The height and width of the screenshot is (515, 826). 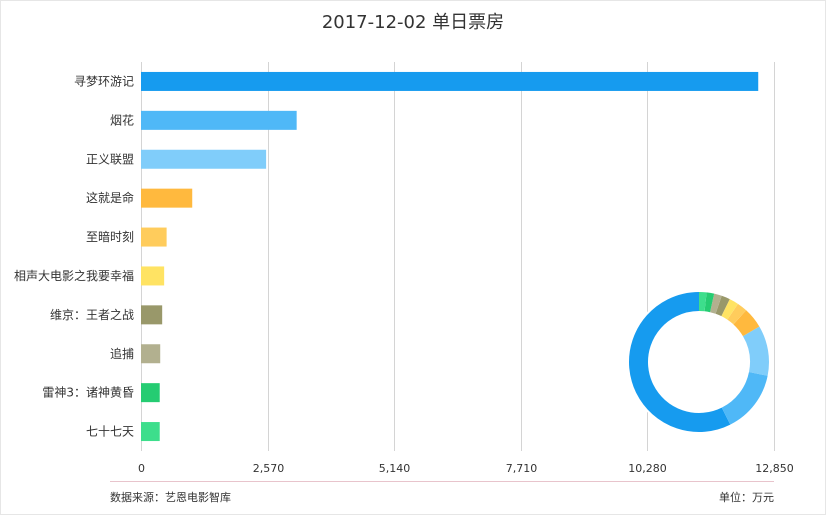 What do you see at coordinates (92, 315) in the screenshot?
I see `category-label: 维京：王者之战` at bounding box center [92, 315].